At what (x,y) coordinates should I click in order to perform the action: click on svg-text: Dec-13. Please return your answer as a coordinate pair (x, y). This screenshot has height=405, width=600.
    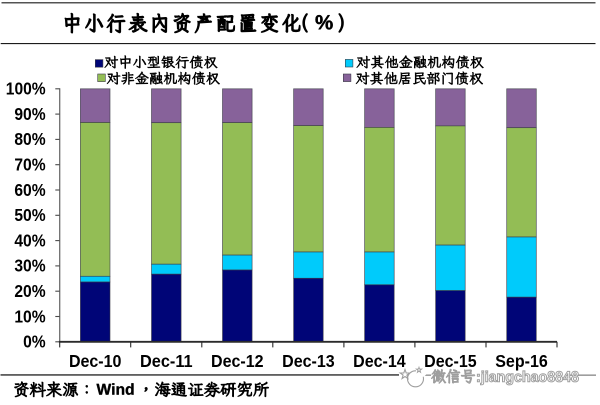
    Looking at the image, I should click on (308, 361).